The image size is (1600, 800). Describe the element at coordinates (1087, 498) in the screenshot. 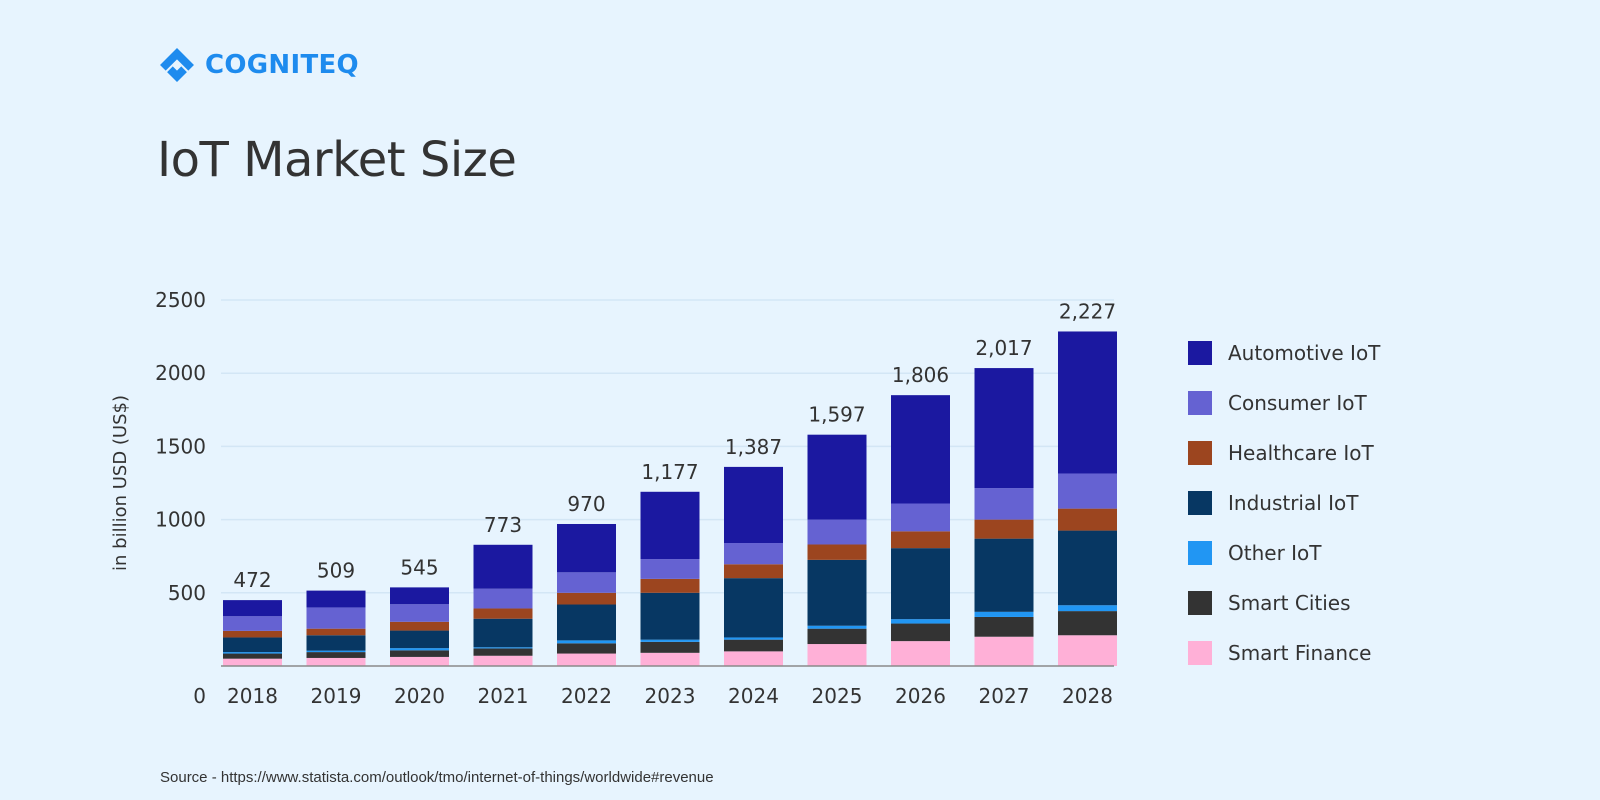

I see `bar-stack-2028` at that location.